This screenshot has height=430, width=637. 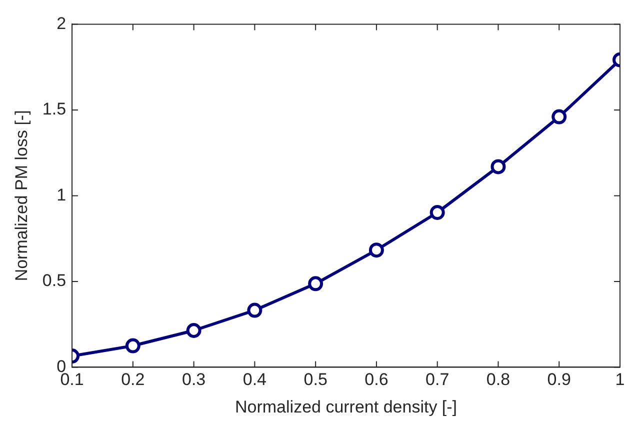 What do you see at coordinates (498, 380) in the screenshot?
I see `x-tick-label: 0.8` at bounding box center [498, 380].